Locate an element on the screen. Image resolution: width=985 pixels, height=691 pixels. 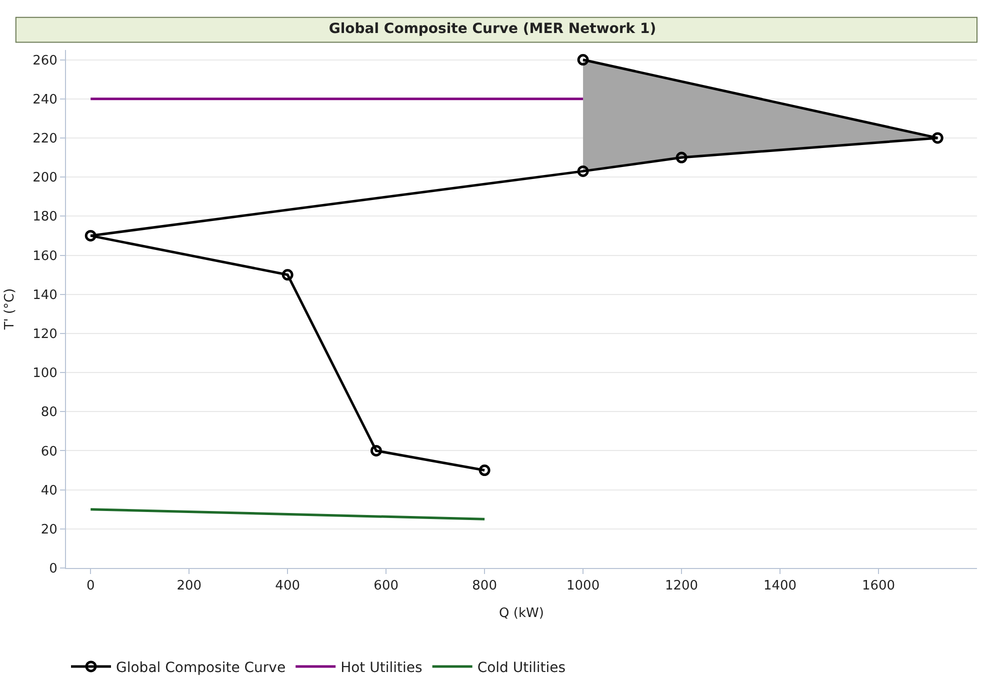
y-tick-label: 160 is located at coordinates (45, 256).